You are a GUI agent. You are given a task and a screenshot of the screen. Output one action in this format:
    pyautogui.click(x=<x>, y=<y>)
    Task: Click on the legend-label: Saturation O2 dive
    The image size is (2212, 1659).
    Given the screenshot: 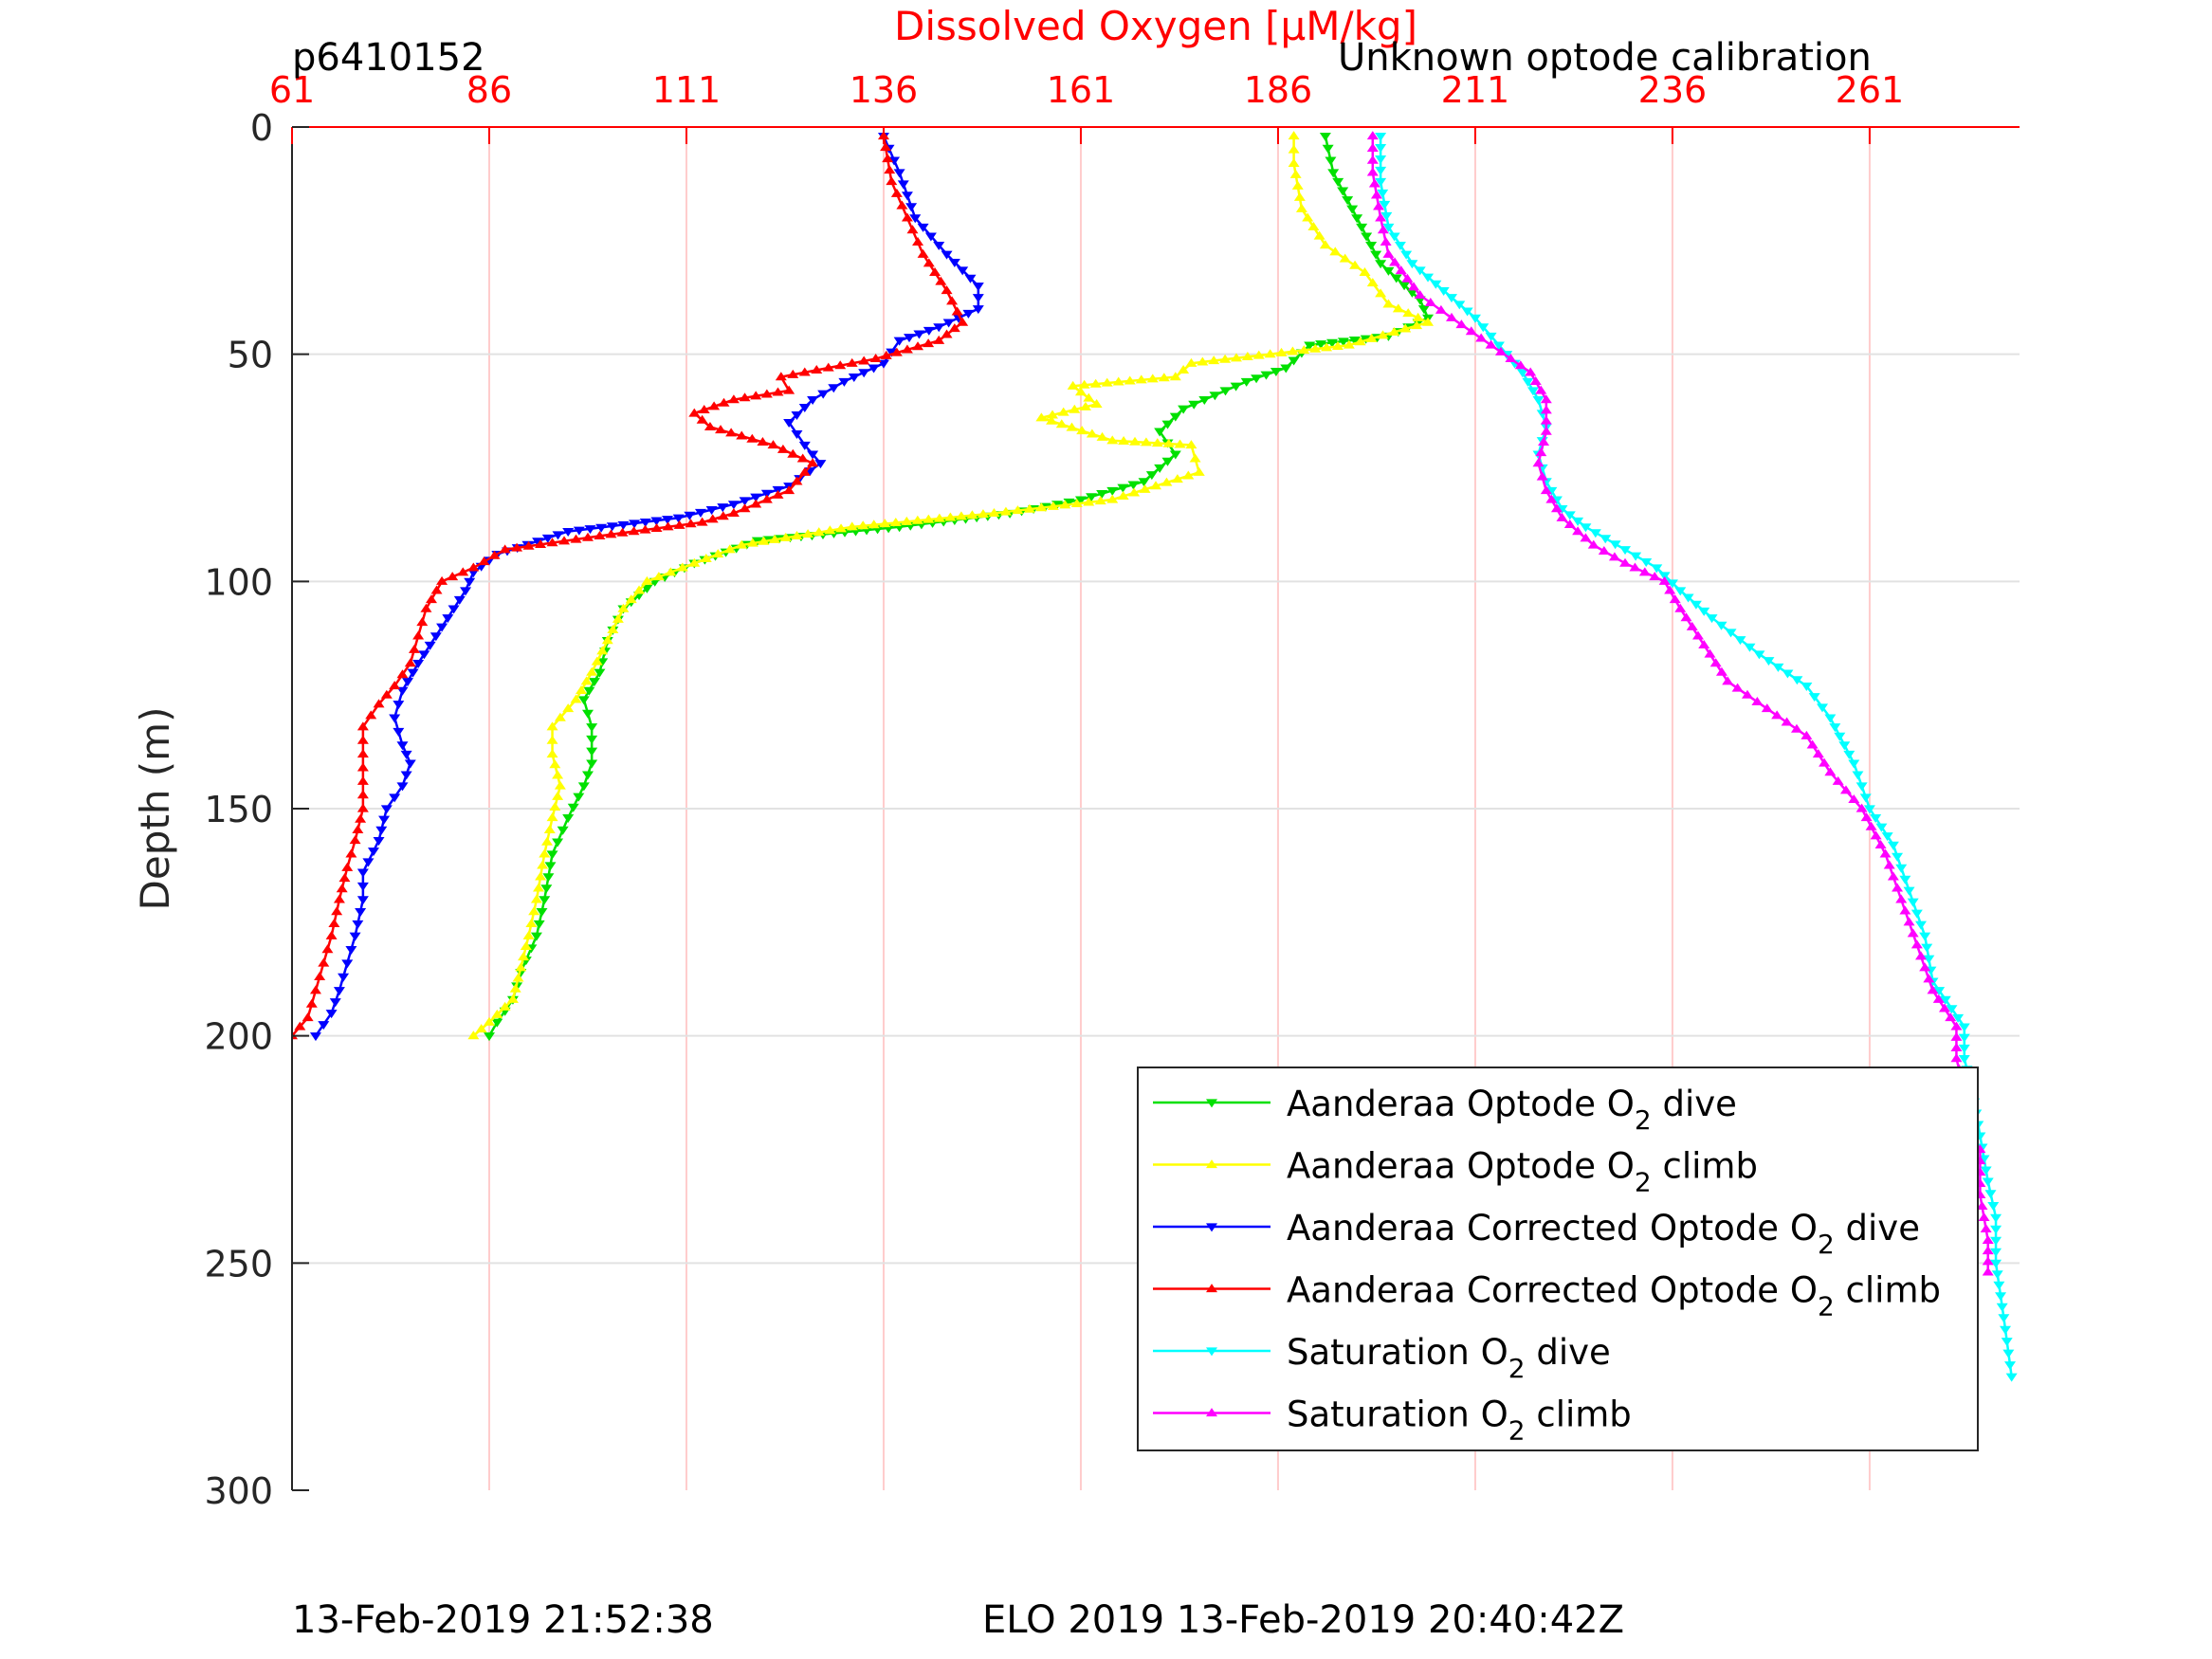 What is the action you would take?
    pyautogui.click(x=1449, y=1358)
    